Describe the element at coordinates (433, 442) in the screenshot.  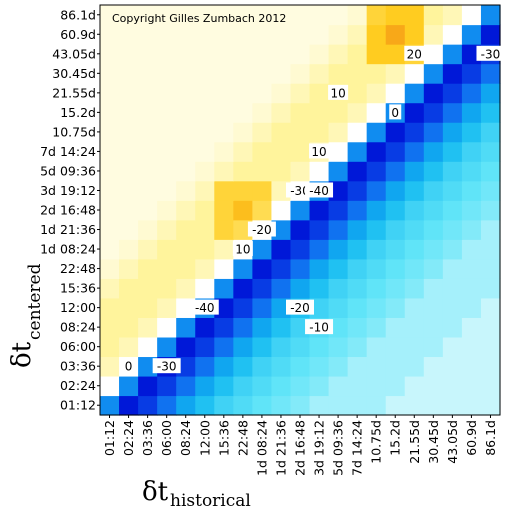
I see `x-tick-label: 30.45d` at that location.